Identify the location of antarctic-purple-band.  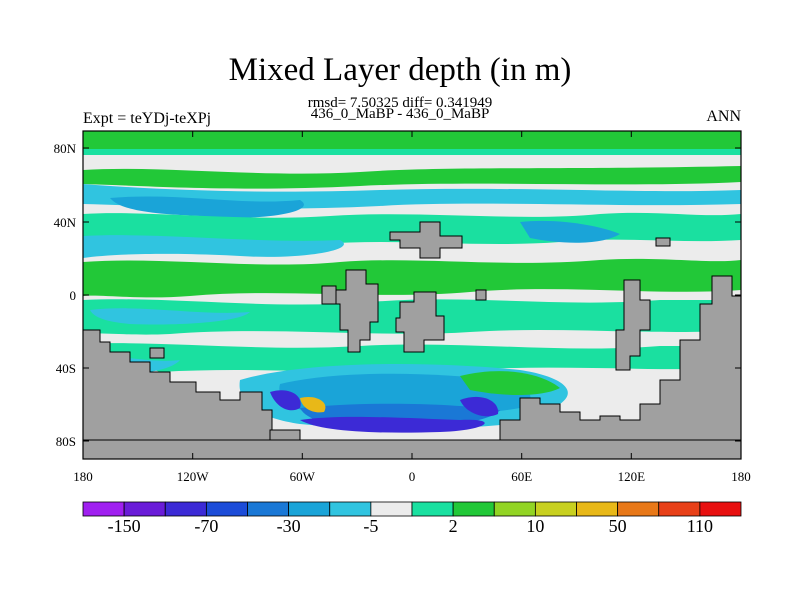
(392, 424).